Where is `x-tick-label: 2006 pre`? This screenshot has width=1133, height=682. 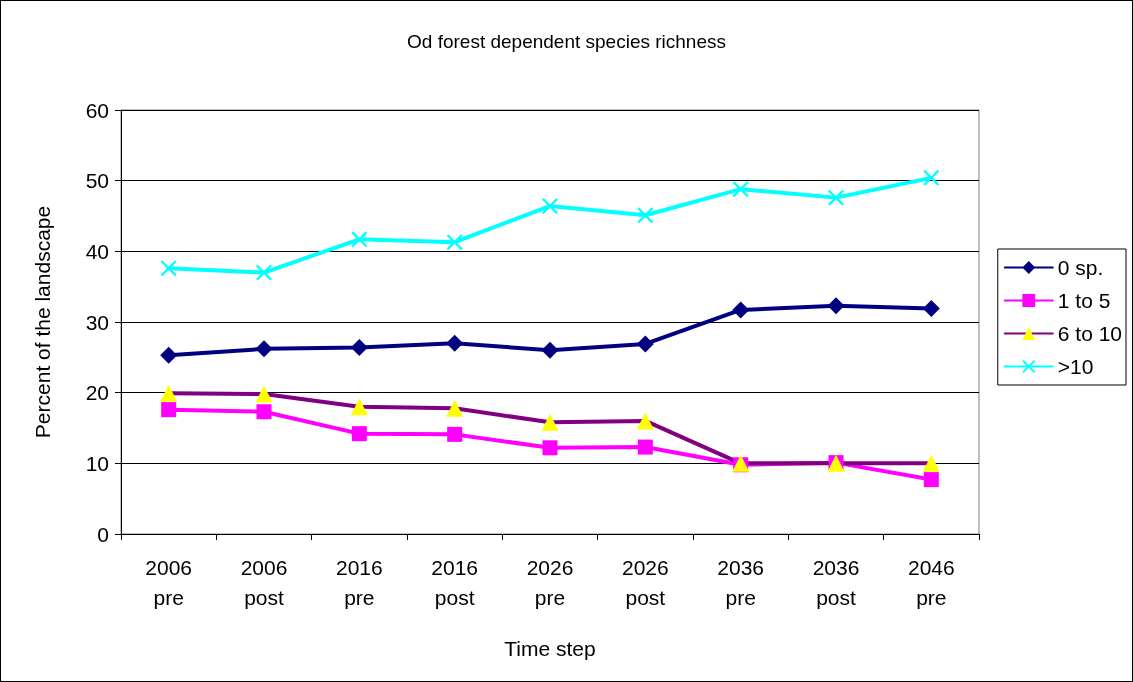
x-tick-label: 2006 pre is located at coordinates (169, 582).